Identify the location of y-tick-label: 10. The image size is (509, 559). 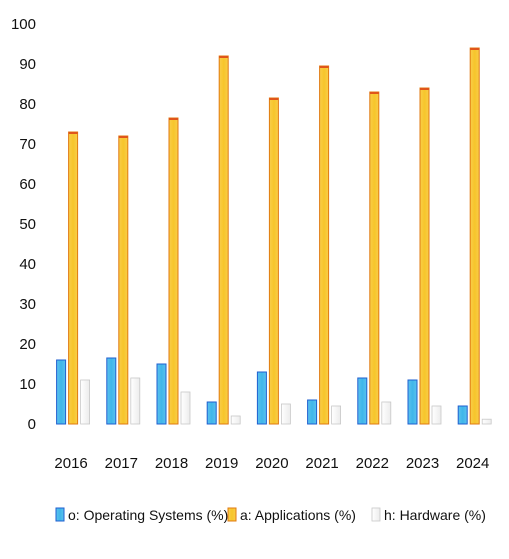
(27, 384).